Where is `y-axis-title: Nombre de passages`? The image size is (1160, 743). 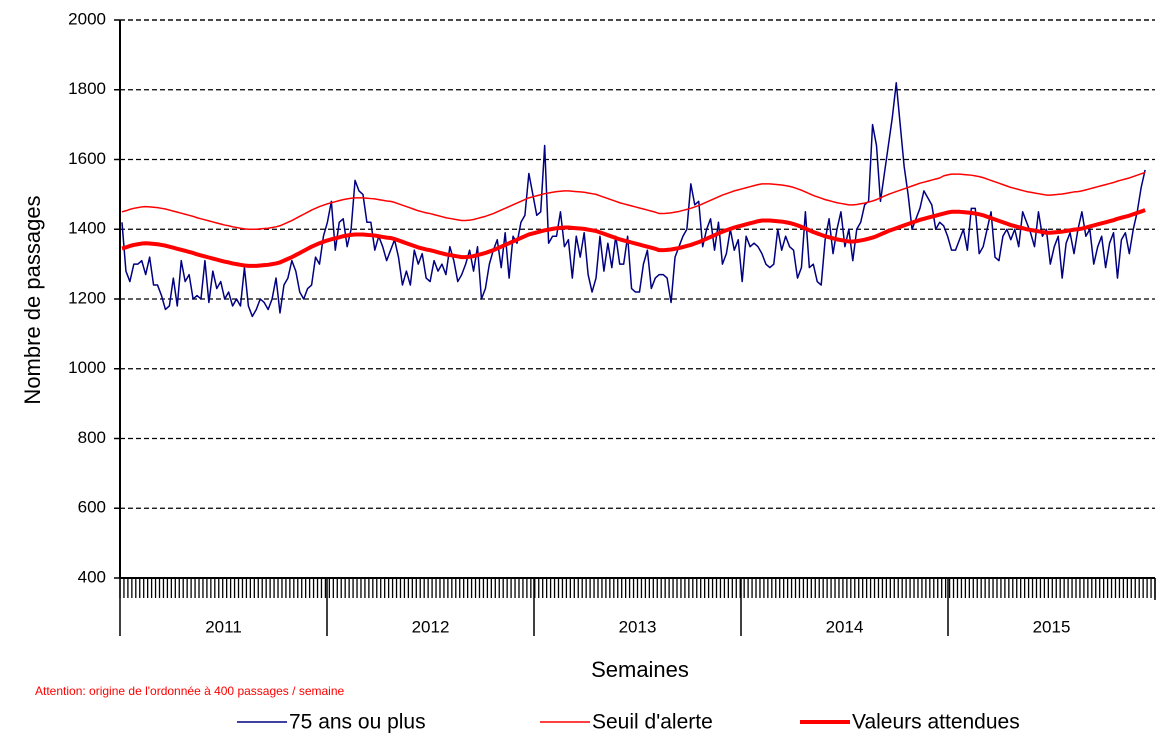 y-axis-title: Nombre de passages is located at coordinates (32, 299).